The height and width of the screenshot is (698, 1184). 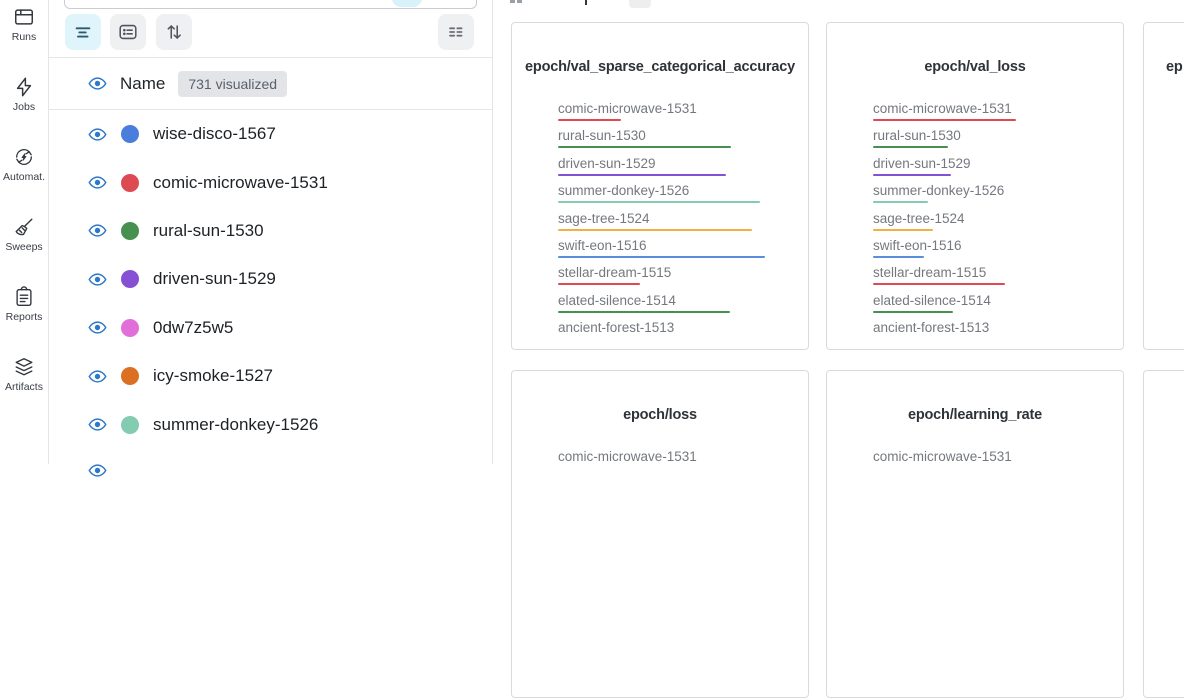 What do you see at coordinates (270, 231) in the screenshot?
I see `run-row: rural-sun-1530` at bounding box center [270, 231].